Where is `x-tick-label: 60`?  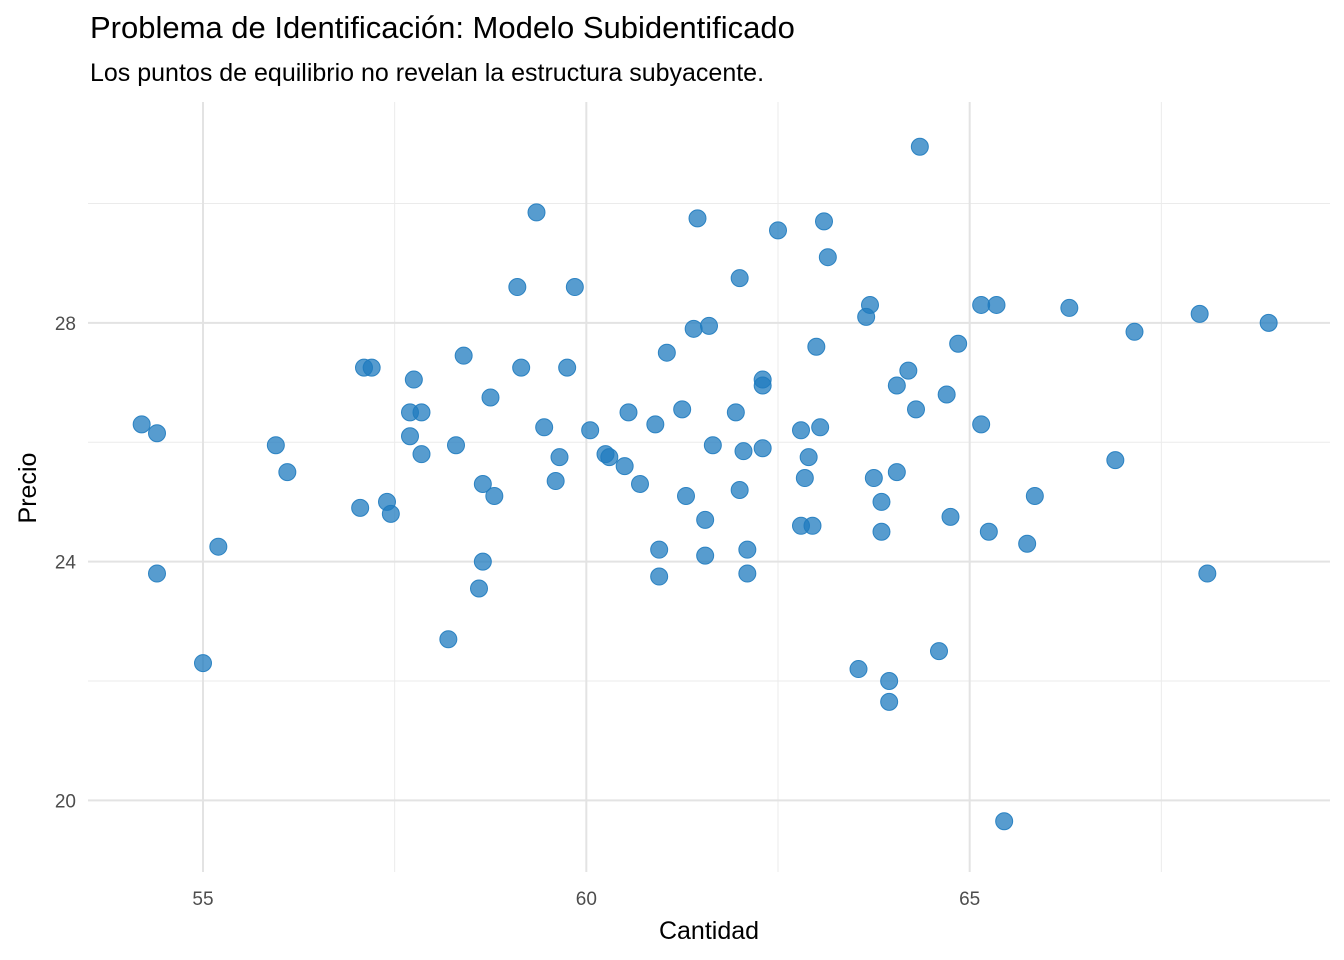 x-tick-label: 60 is located at coordinates (586, 899).